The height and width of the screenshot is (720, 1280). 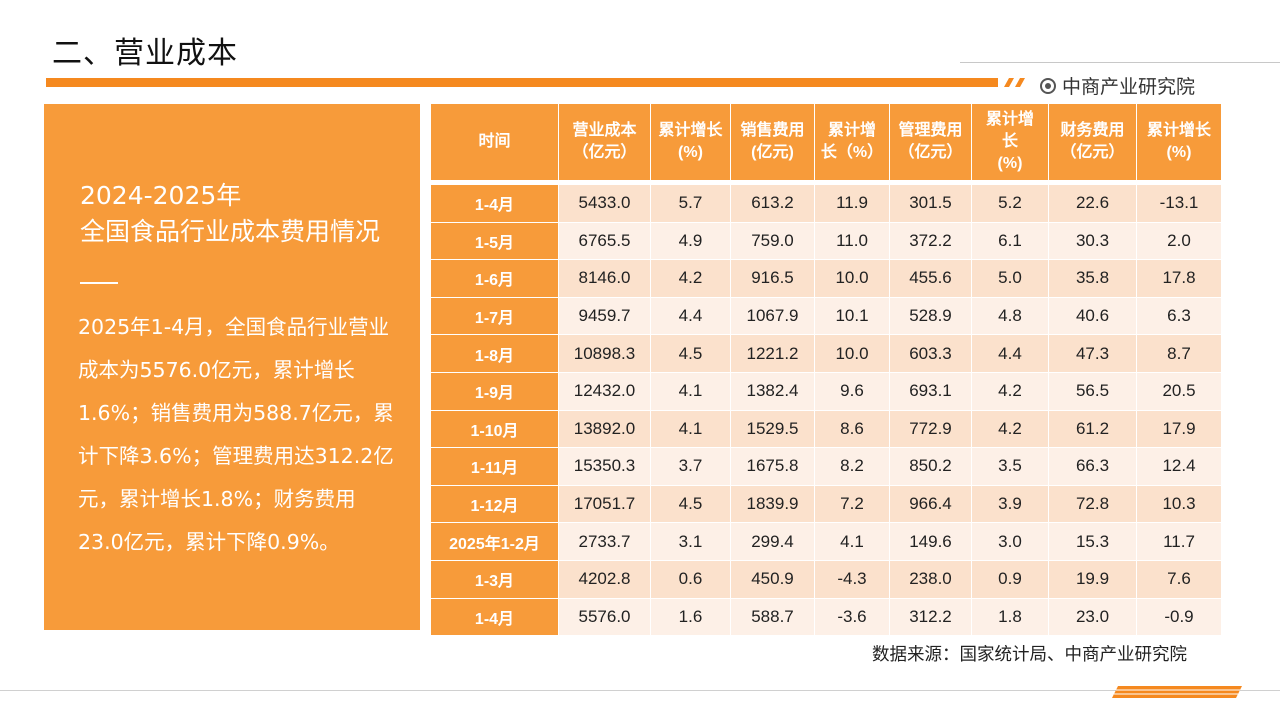 I want to click on value-cell: 5.7, so click(x=691, y=203).